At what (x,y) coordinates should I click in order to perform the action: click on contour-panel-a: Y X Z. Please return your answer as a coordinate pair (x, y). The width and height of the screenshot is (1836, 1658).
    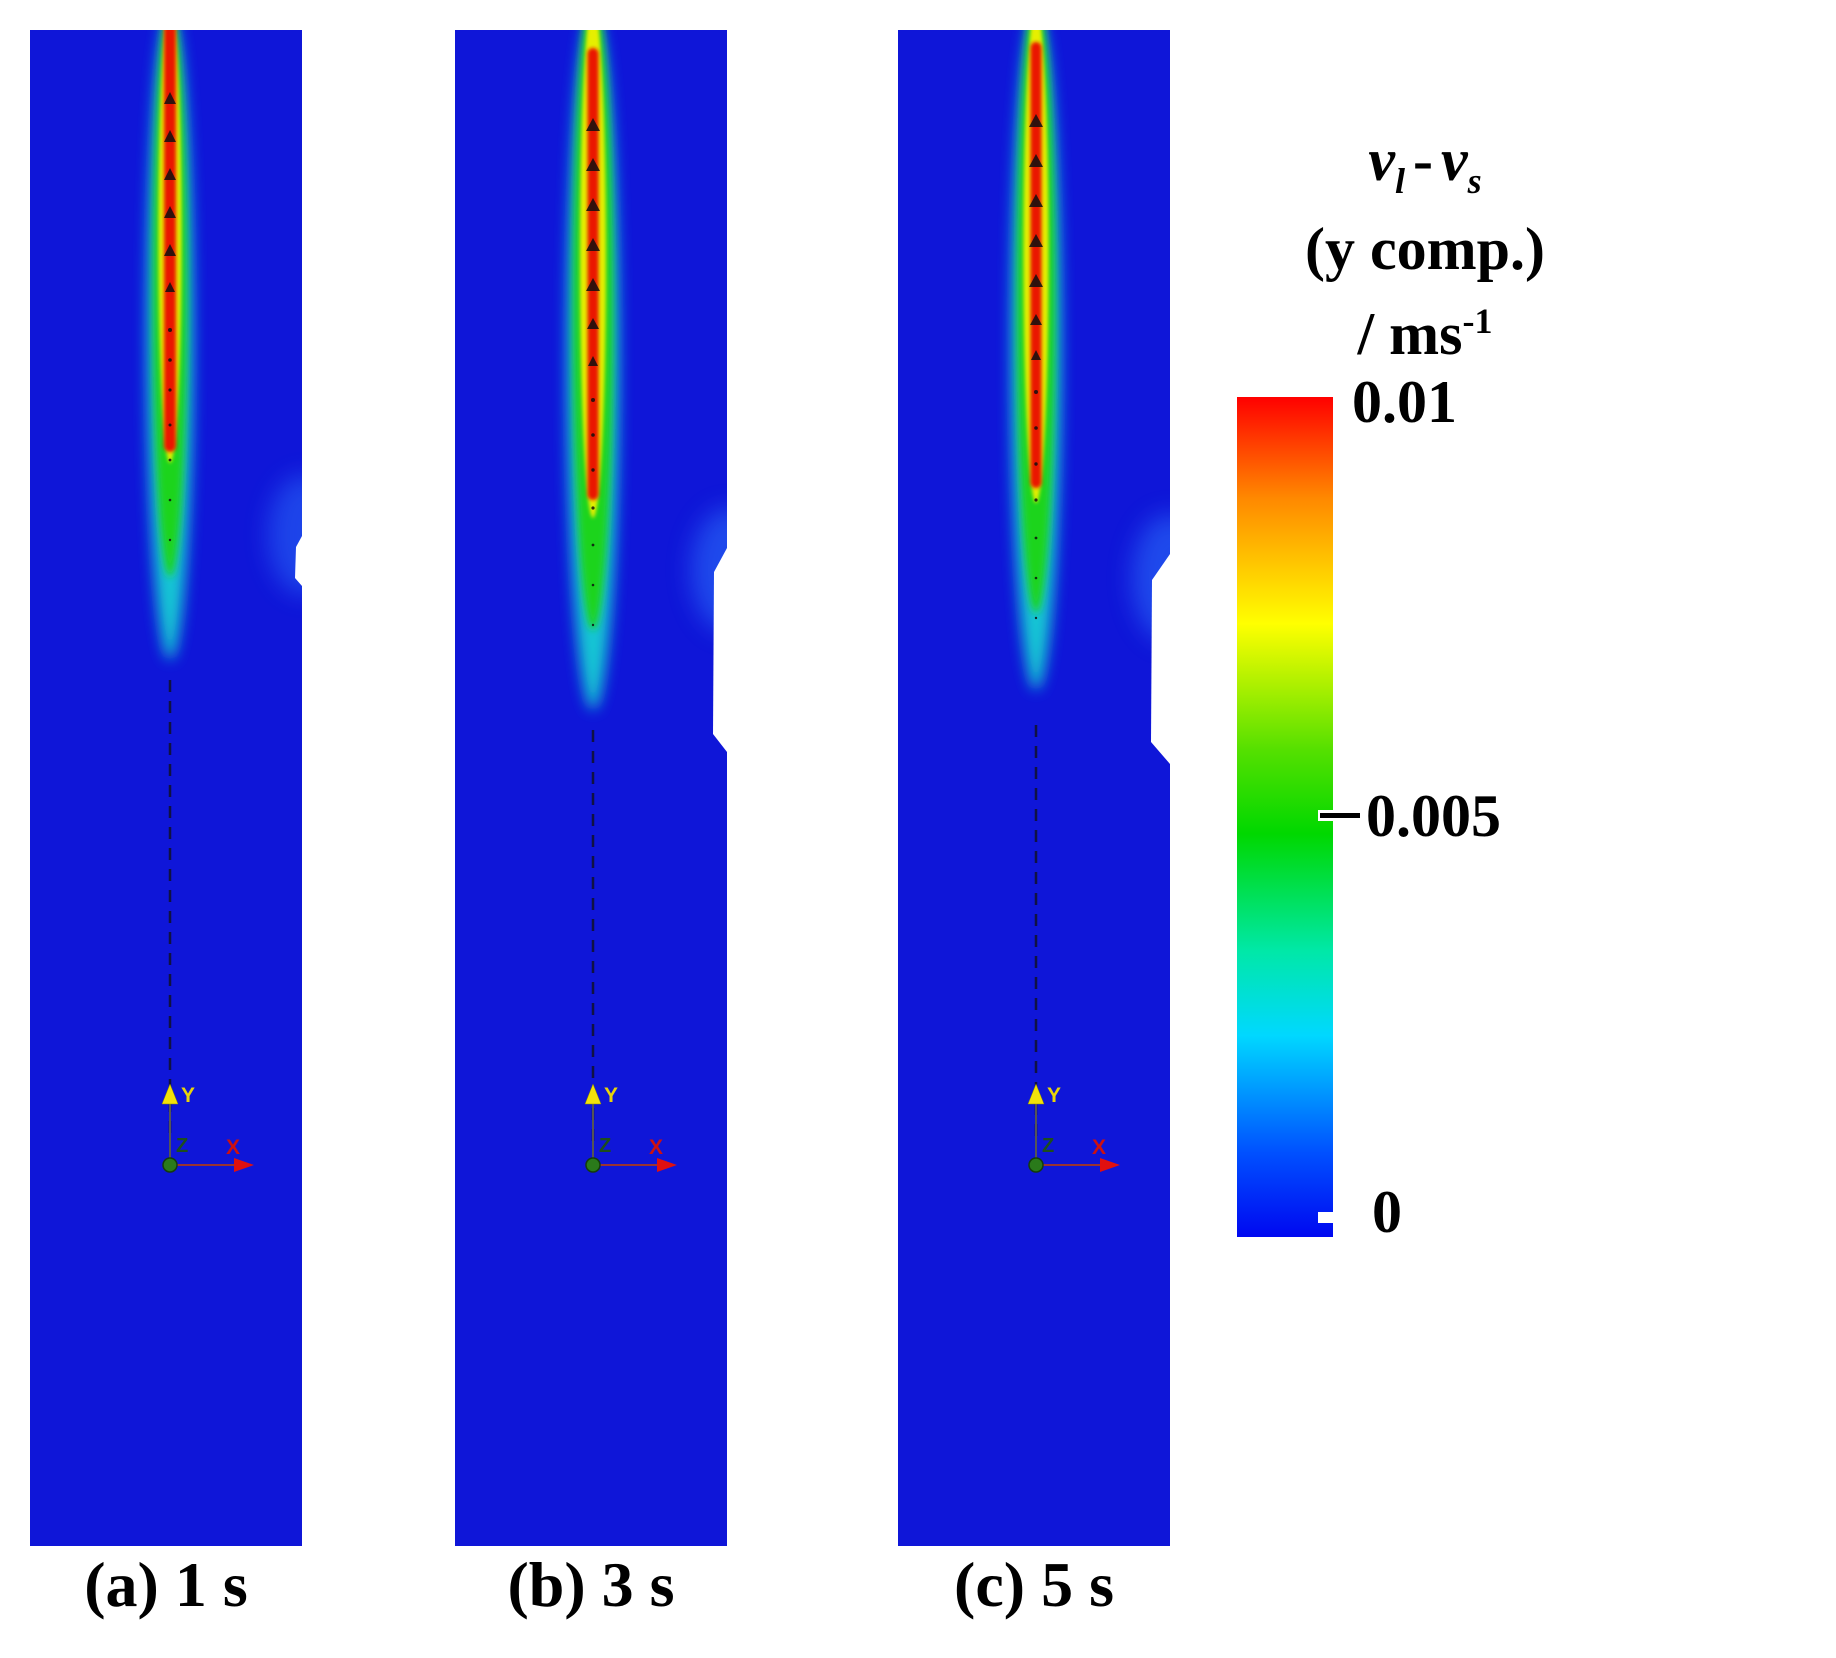
    Looking at the image, I should click on (166, 788).